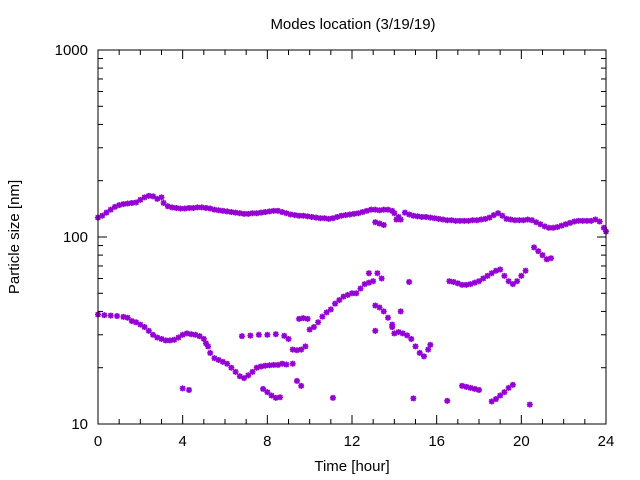 Image resolution: width=640 pixels, height=480 pixels. Describe the element at coordinates (521, 441) in the screenshot. I see `x-tick-label: 20` at that location.